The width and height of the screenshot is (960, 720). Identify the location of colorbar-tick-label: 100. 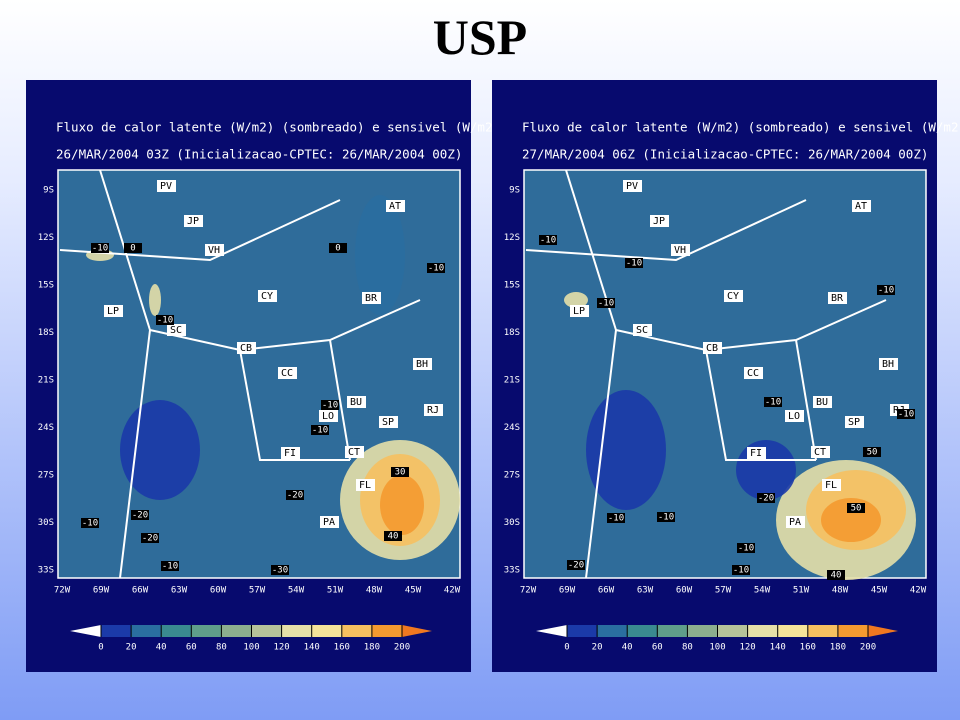
(251, 648).